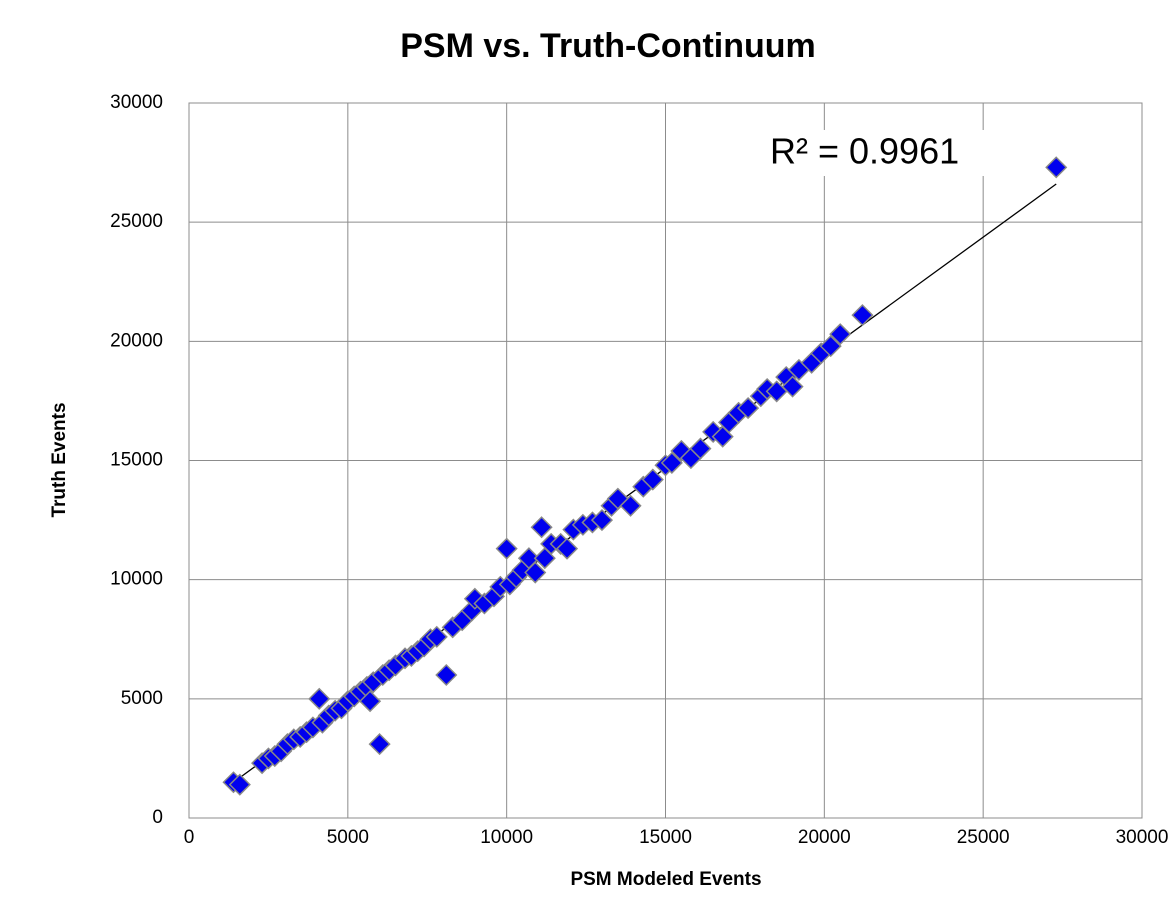 The image size is (1174, 918). What do you see at coordinates (59, 459) in the screenshot?
I see `y-axis-label: Truth Events` at bounding box center [59, 459].